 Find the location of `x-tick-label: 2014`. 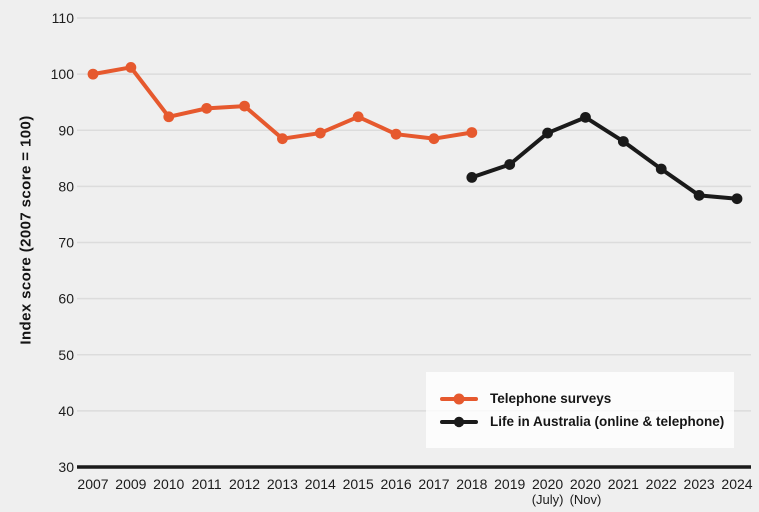

x-tick-label: 2014 is located at coordinates (320, 484).